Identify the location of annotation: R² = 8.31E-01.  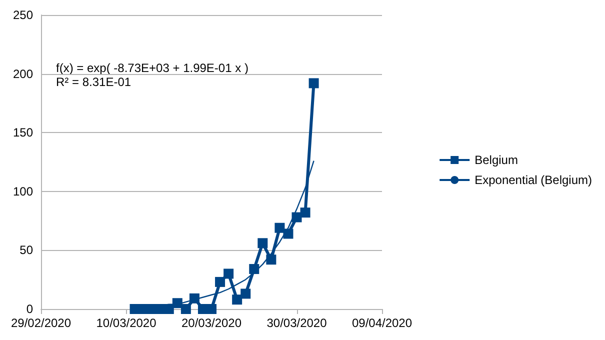
(94, 82).